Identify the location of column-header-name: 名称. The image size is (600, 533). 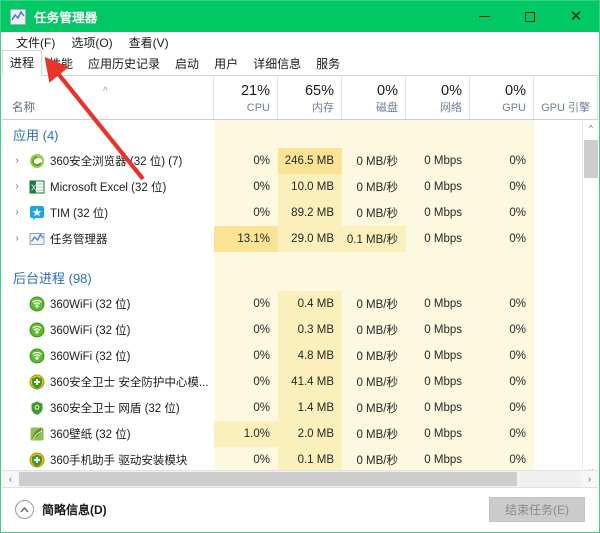
(108, 97).